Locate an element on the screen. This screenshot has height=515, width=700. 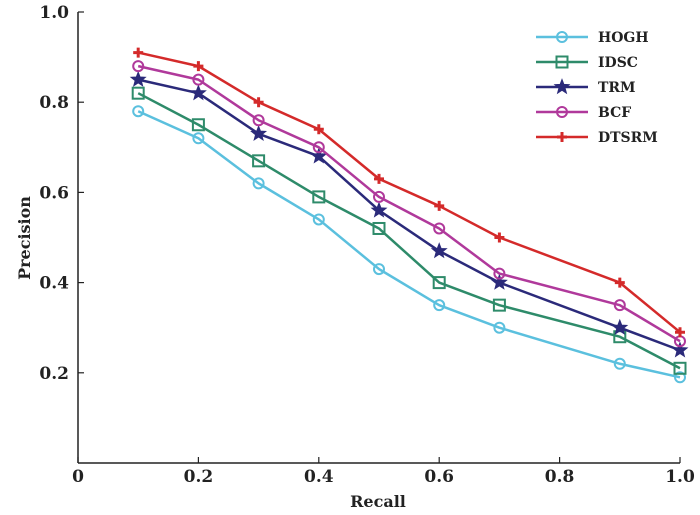
x-tick-label: 0.8 is located at coordinates (560, 477).